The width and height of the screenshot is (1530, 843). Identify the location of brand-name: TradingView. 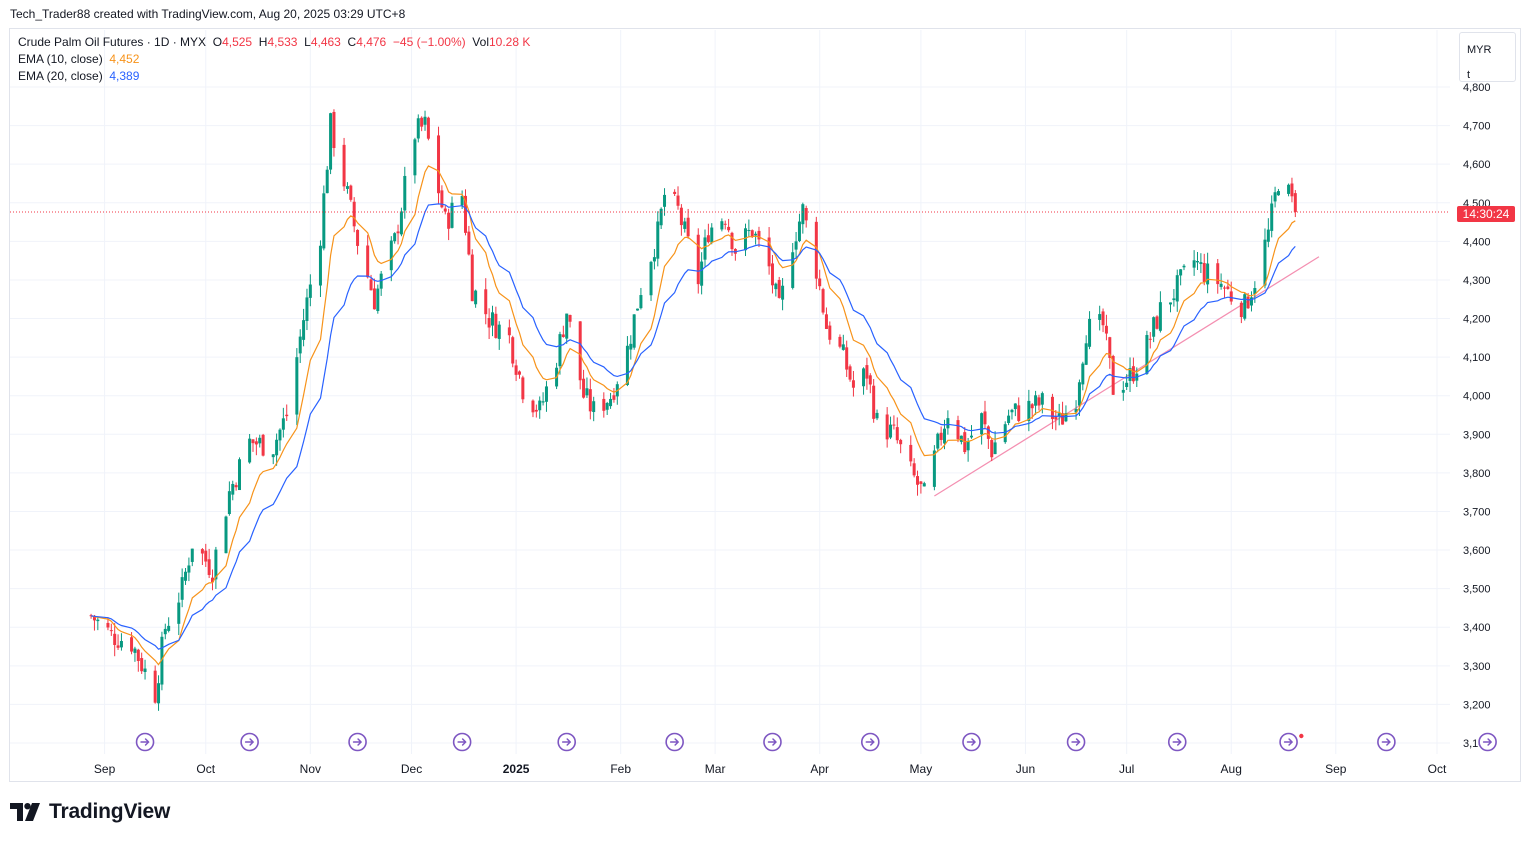
(110, 811).